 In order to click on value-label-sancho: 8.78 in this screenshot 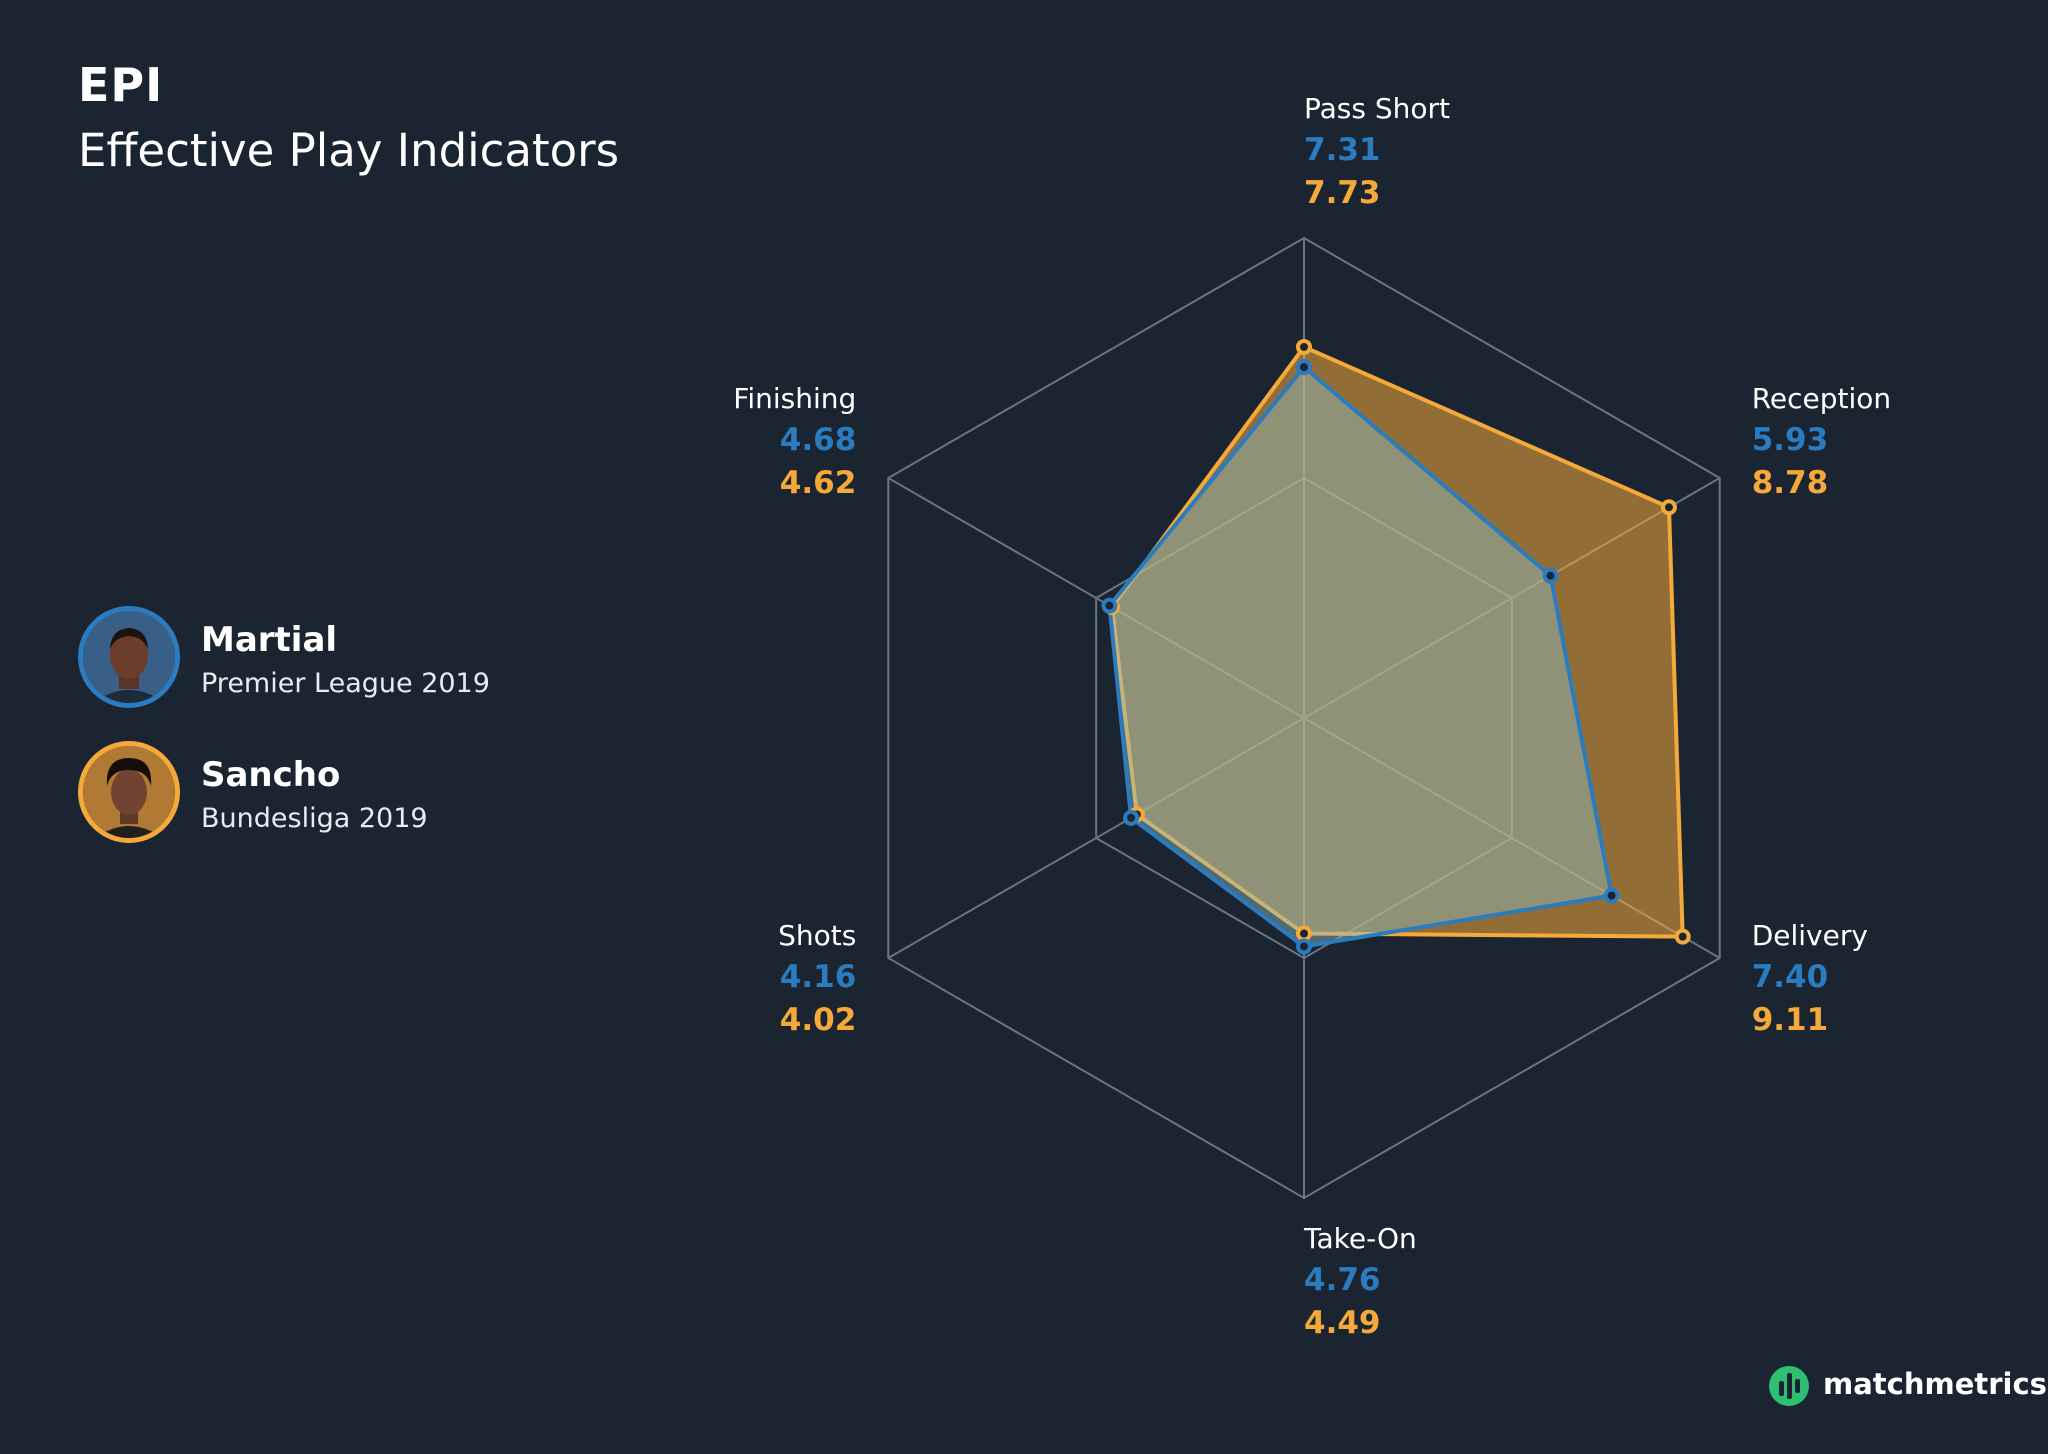, I will do `click(1790, 483)`.